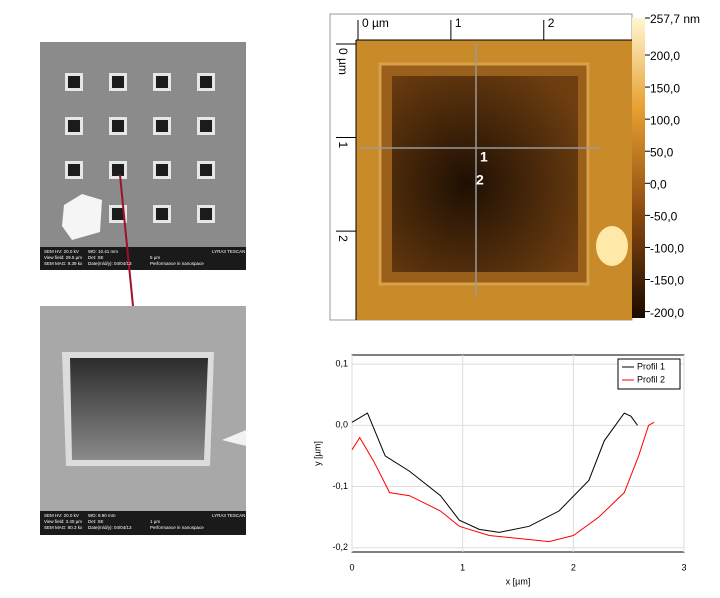 This screenshot has height=598, width=720. What do you see at coordinates (662, 152) in the screenshot?
I see `colorbar-label: 50,0` at bounding box center [662, 152].